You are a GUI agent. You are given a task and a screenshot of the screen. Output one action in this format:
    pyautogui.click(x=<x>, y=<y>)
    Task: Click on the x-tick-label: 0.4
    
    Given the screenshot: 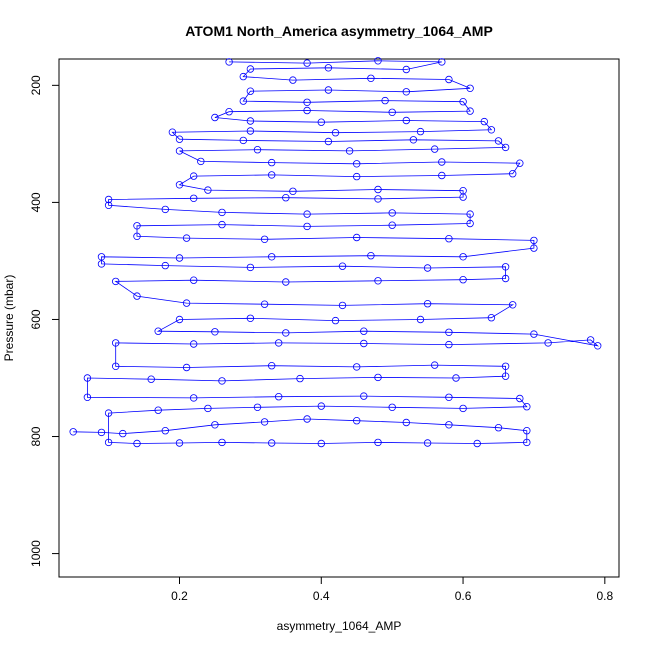 What is the action you would take?
    pyautogui.click(x=321, y=596)
    